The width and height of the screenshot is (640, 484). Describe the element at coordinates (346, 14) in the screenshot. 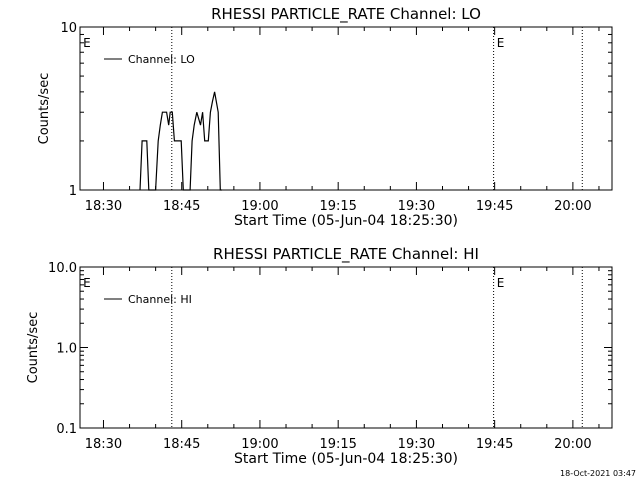

I see `chart-title-0: RHESSI PARTICLE_RATE Channel: LO` at that location.